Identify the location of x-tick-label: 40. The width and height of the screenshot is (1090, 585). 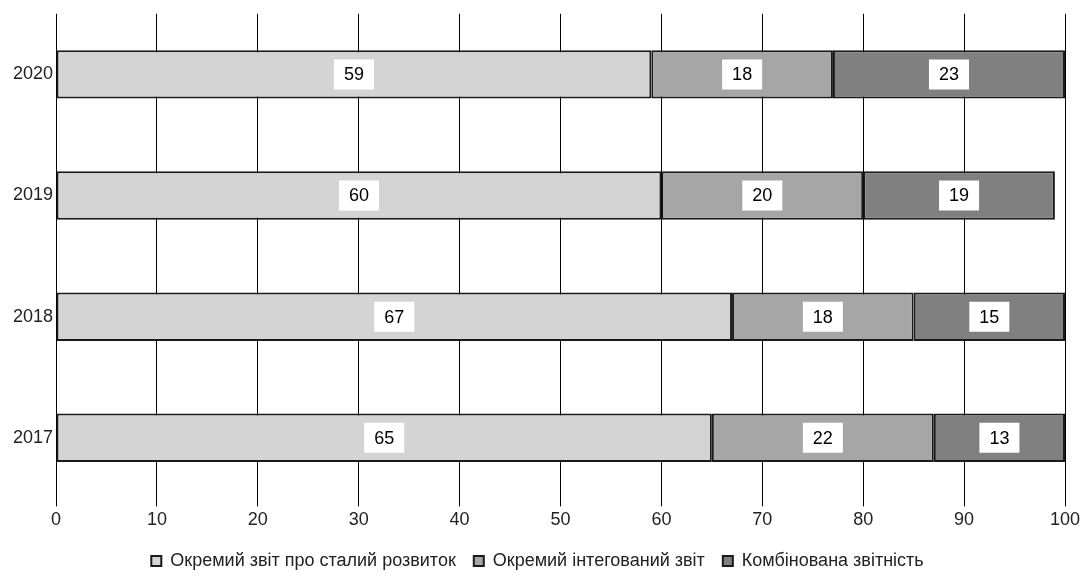
(459, 519).